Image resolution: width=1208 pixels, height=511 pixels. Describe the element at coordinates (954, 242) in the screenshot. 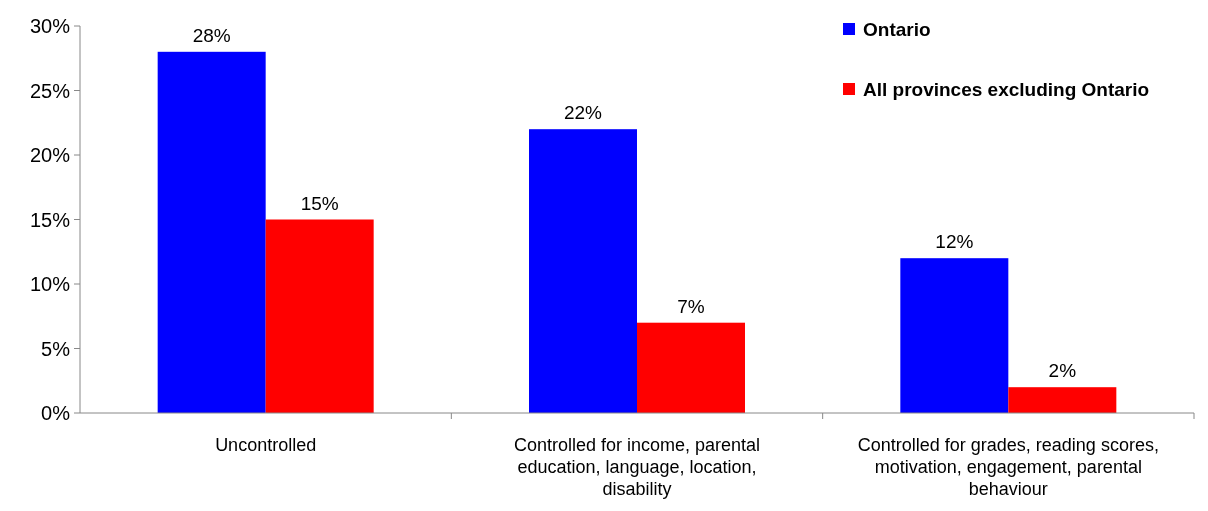

I see `data-label: 12%` at that location.